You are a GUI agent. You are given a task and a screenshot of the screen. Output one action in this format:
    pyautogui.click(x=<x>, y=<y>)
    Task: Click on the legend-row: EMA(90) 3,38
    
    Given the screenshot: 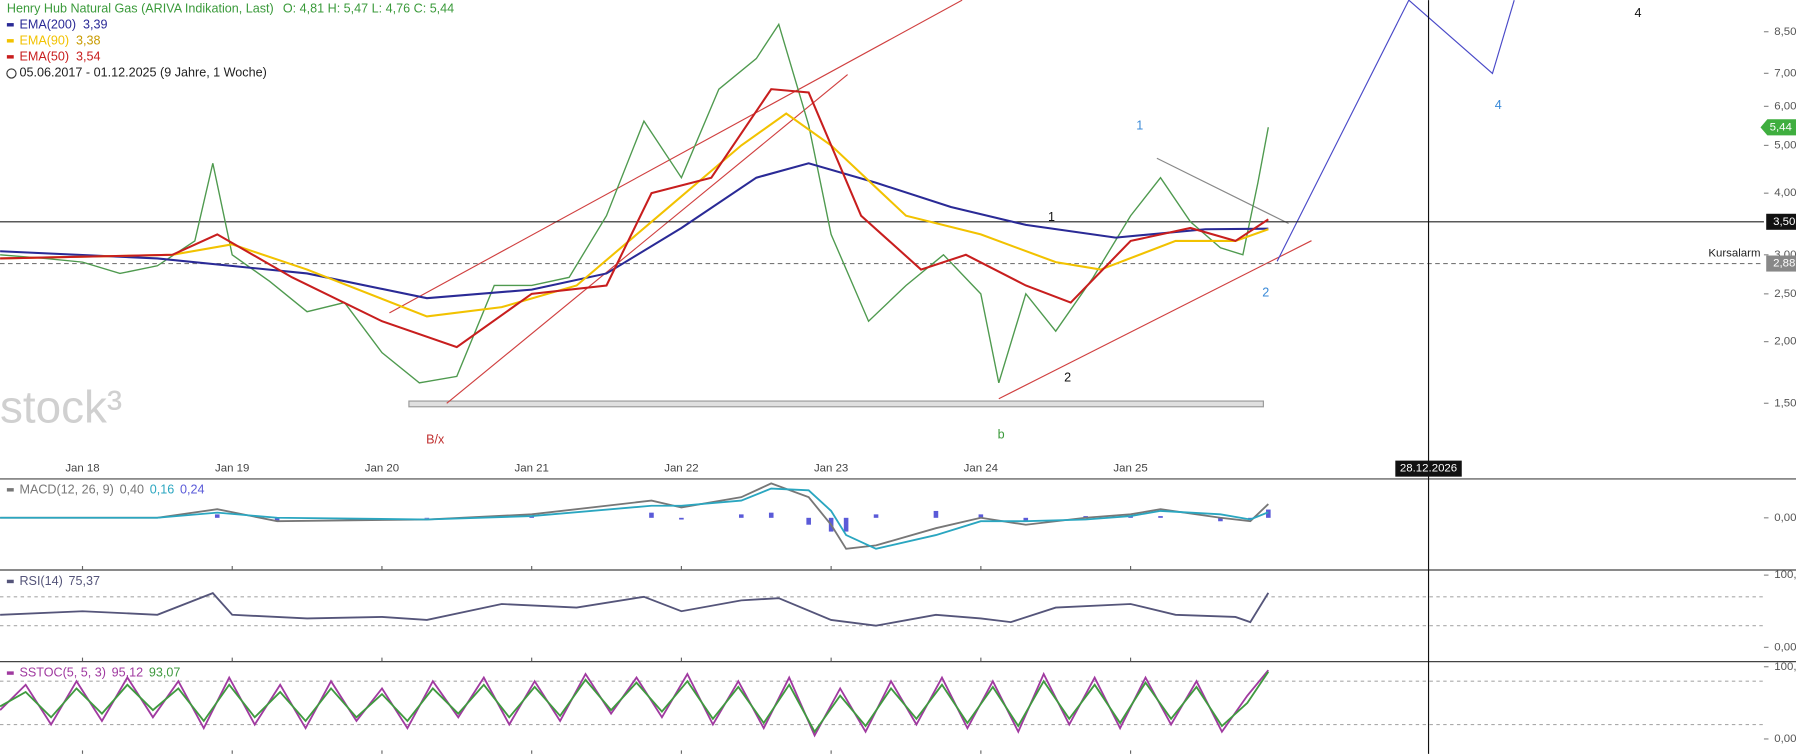 What is the action you would take?
    pyautogui.click(x=59, y=41)
    